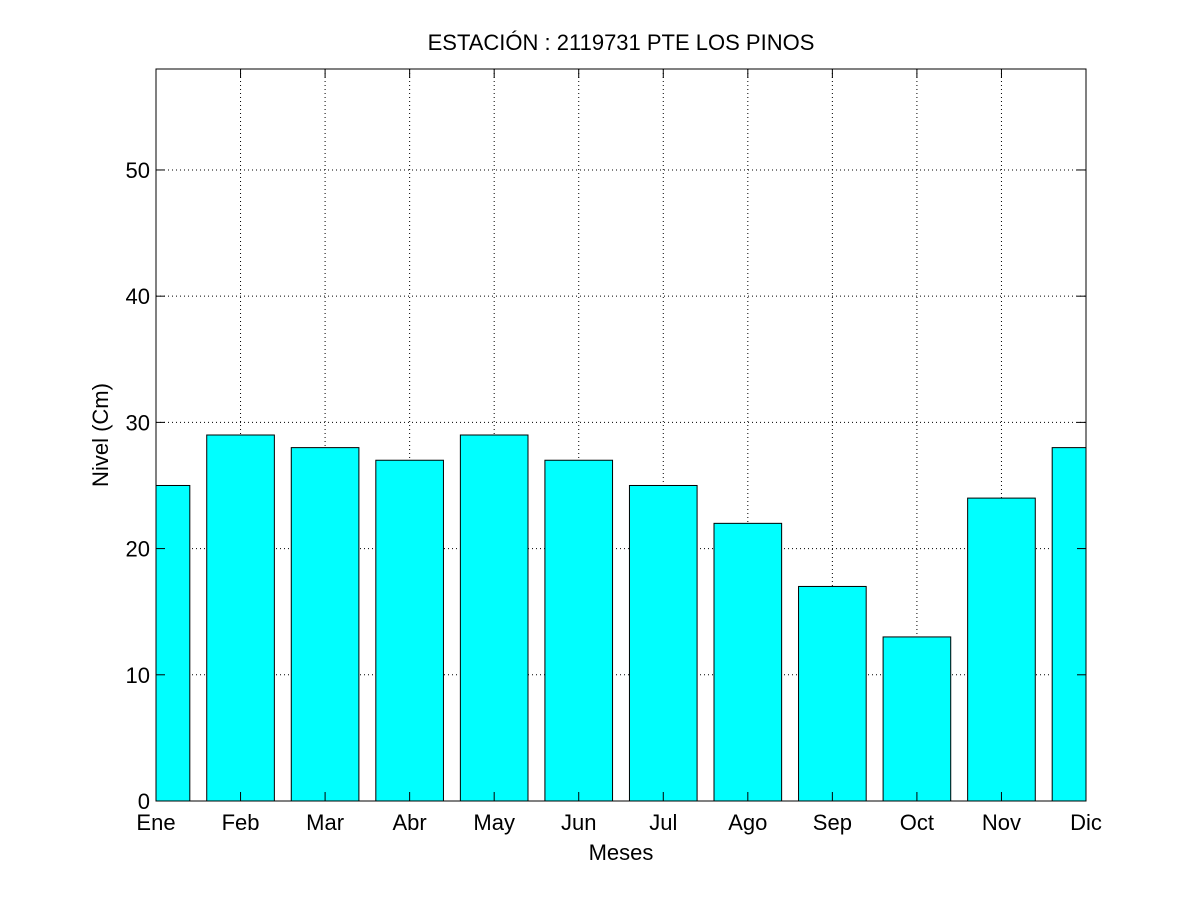  I want to click on bar-dic, so click(1068, 624).